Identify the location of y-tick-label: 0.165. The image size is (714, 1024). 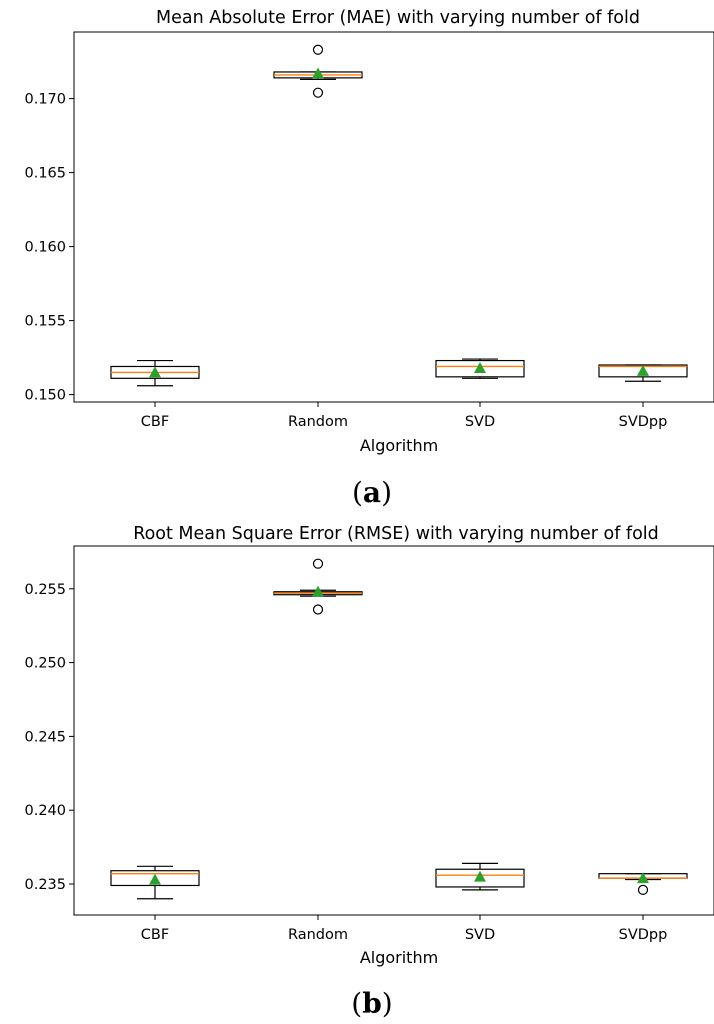
(45, 174).